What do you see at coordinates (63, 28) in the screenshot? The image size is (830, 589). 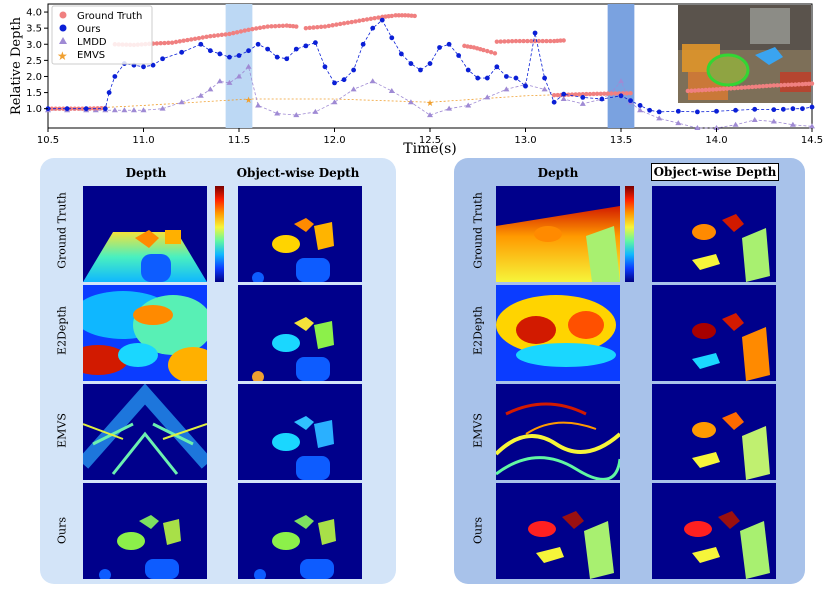 I see `legend-marker-ours` at bounding box center [63, 28].